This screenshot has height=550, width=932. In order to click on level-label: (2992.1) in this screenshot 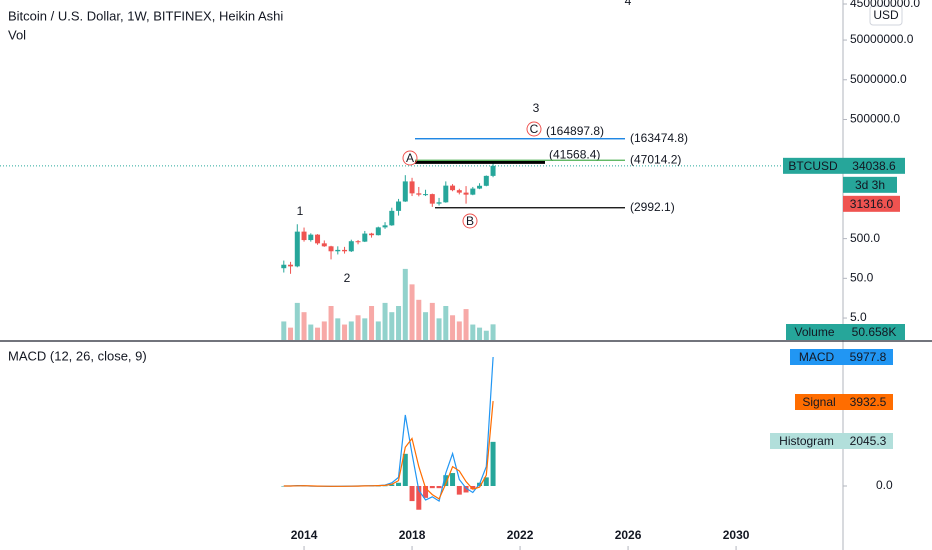, I will do `click(652, 207)`.